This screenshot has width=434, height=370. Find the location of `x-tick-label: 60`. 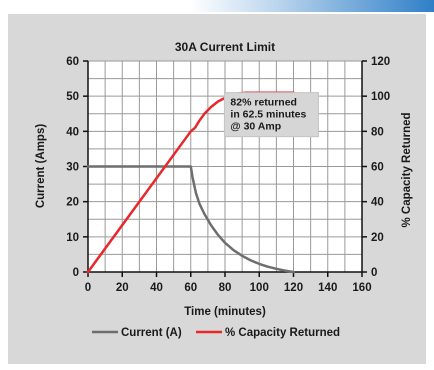

x-tick-label: 60 is located at coordinates (190, 288).